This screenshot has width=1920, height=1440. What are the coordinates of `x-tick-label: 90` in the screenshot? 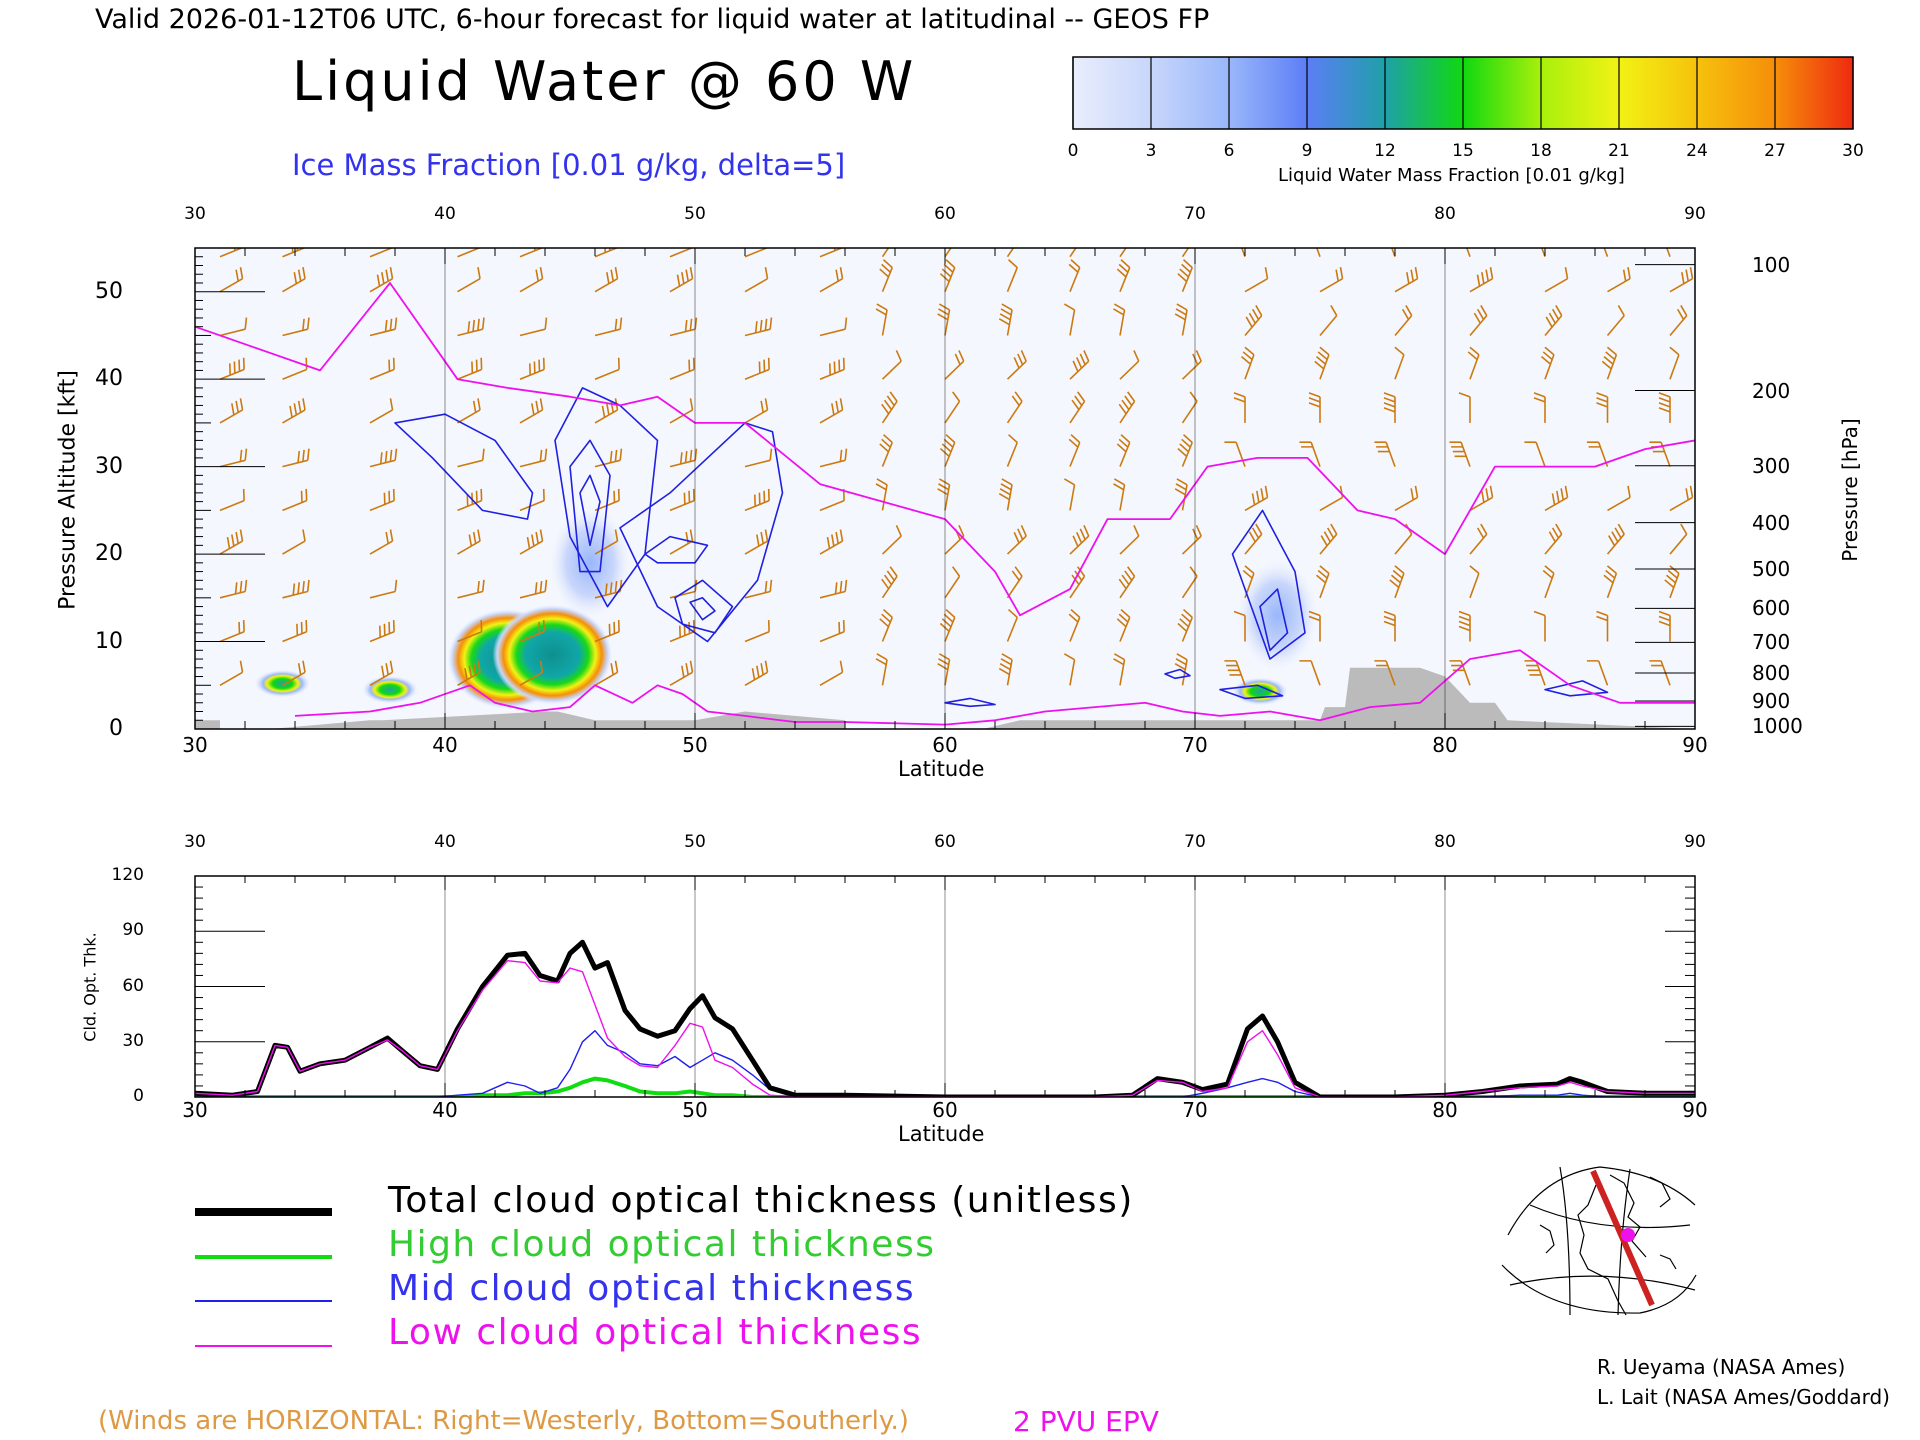 It's located at (1695, 745).